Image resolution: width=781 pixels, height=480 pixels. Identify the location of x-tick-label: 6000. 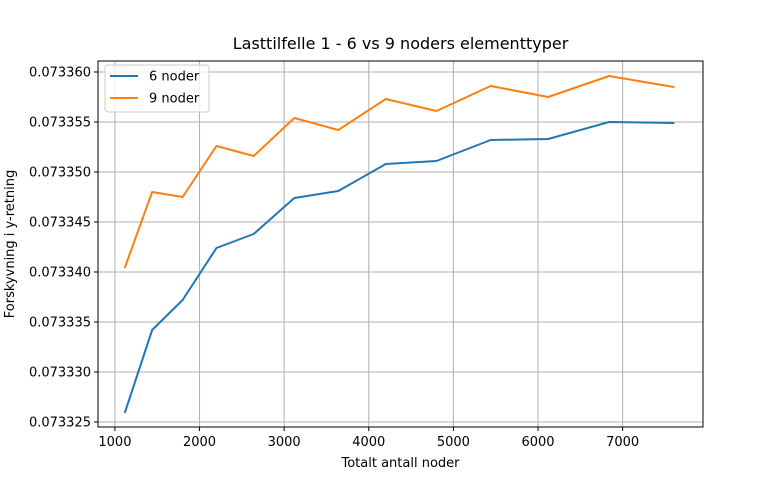
(537, 442).